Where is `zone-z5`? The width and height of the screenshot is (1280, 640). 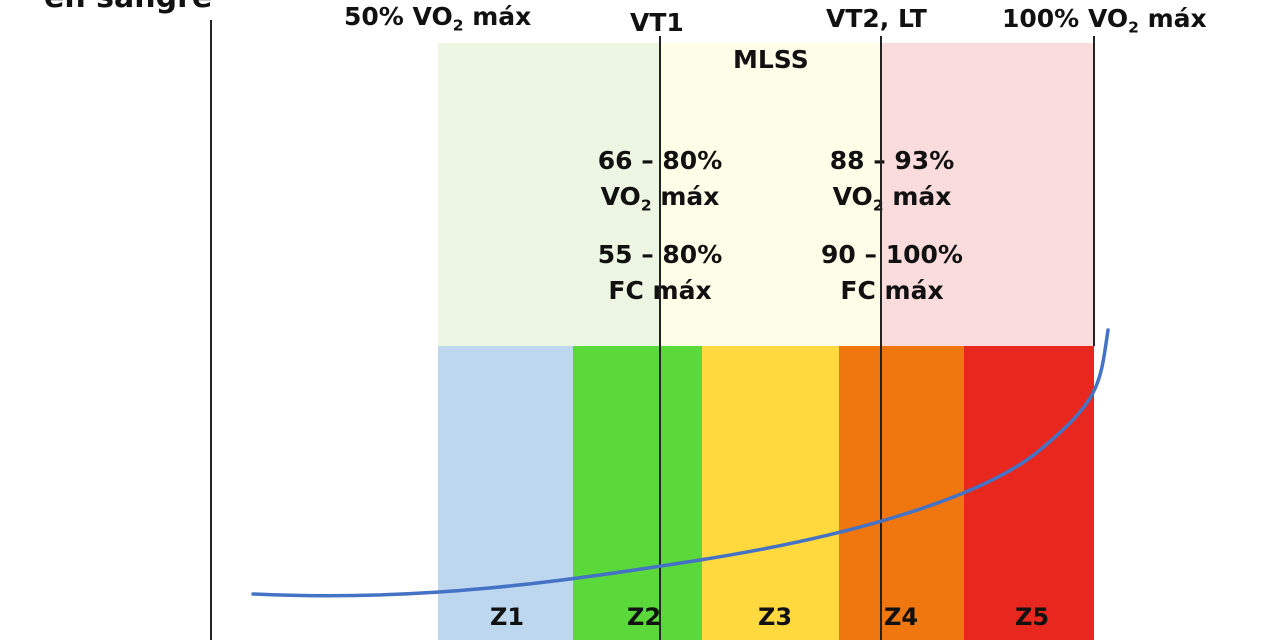
zone-z5 is located at coordinates (1029, 493).